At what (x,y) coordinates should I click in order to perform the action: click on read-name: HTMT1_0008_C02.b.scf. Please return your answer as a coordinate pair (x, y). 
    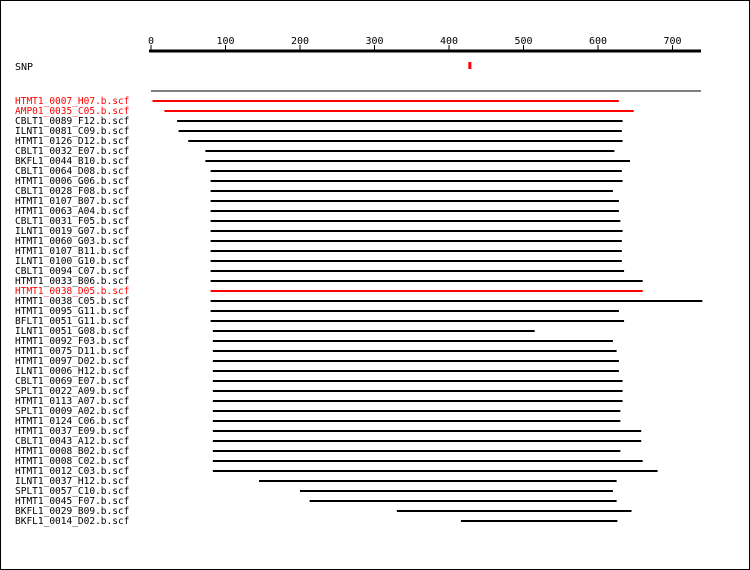
    Looking at the image, I should click on (72, 461).